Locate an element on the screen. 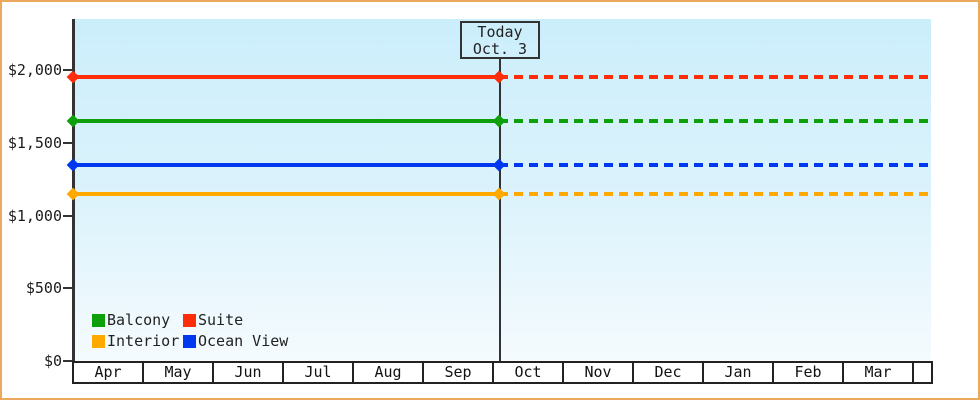  month-cell-feb: Feb is located at coordinates (809, 372).